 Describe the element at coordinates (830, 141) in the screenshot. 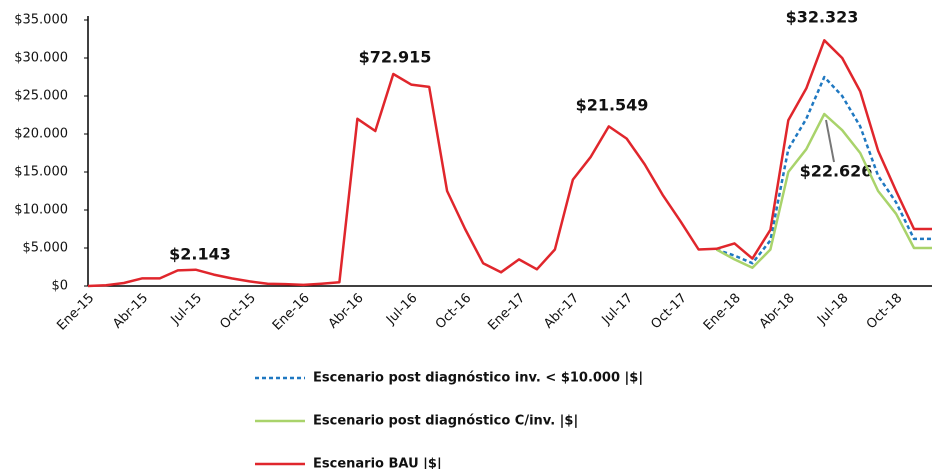

I see `annotation-pointer` at that location.